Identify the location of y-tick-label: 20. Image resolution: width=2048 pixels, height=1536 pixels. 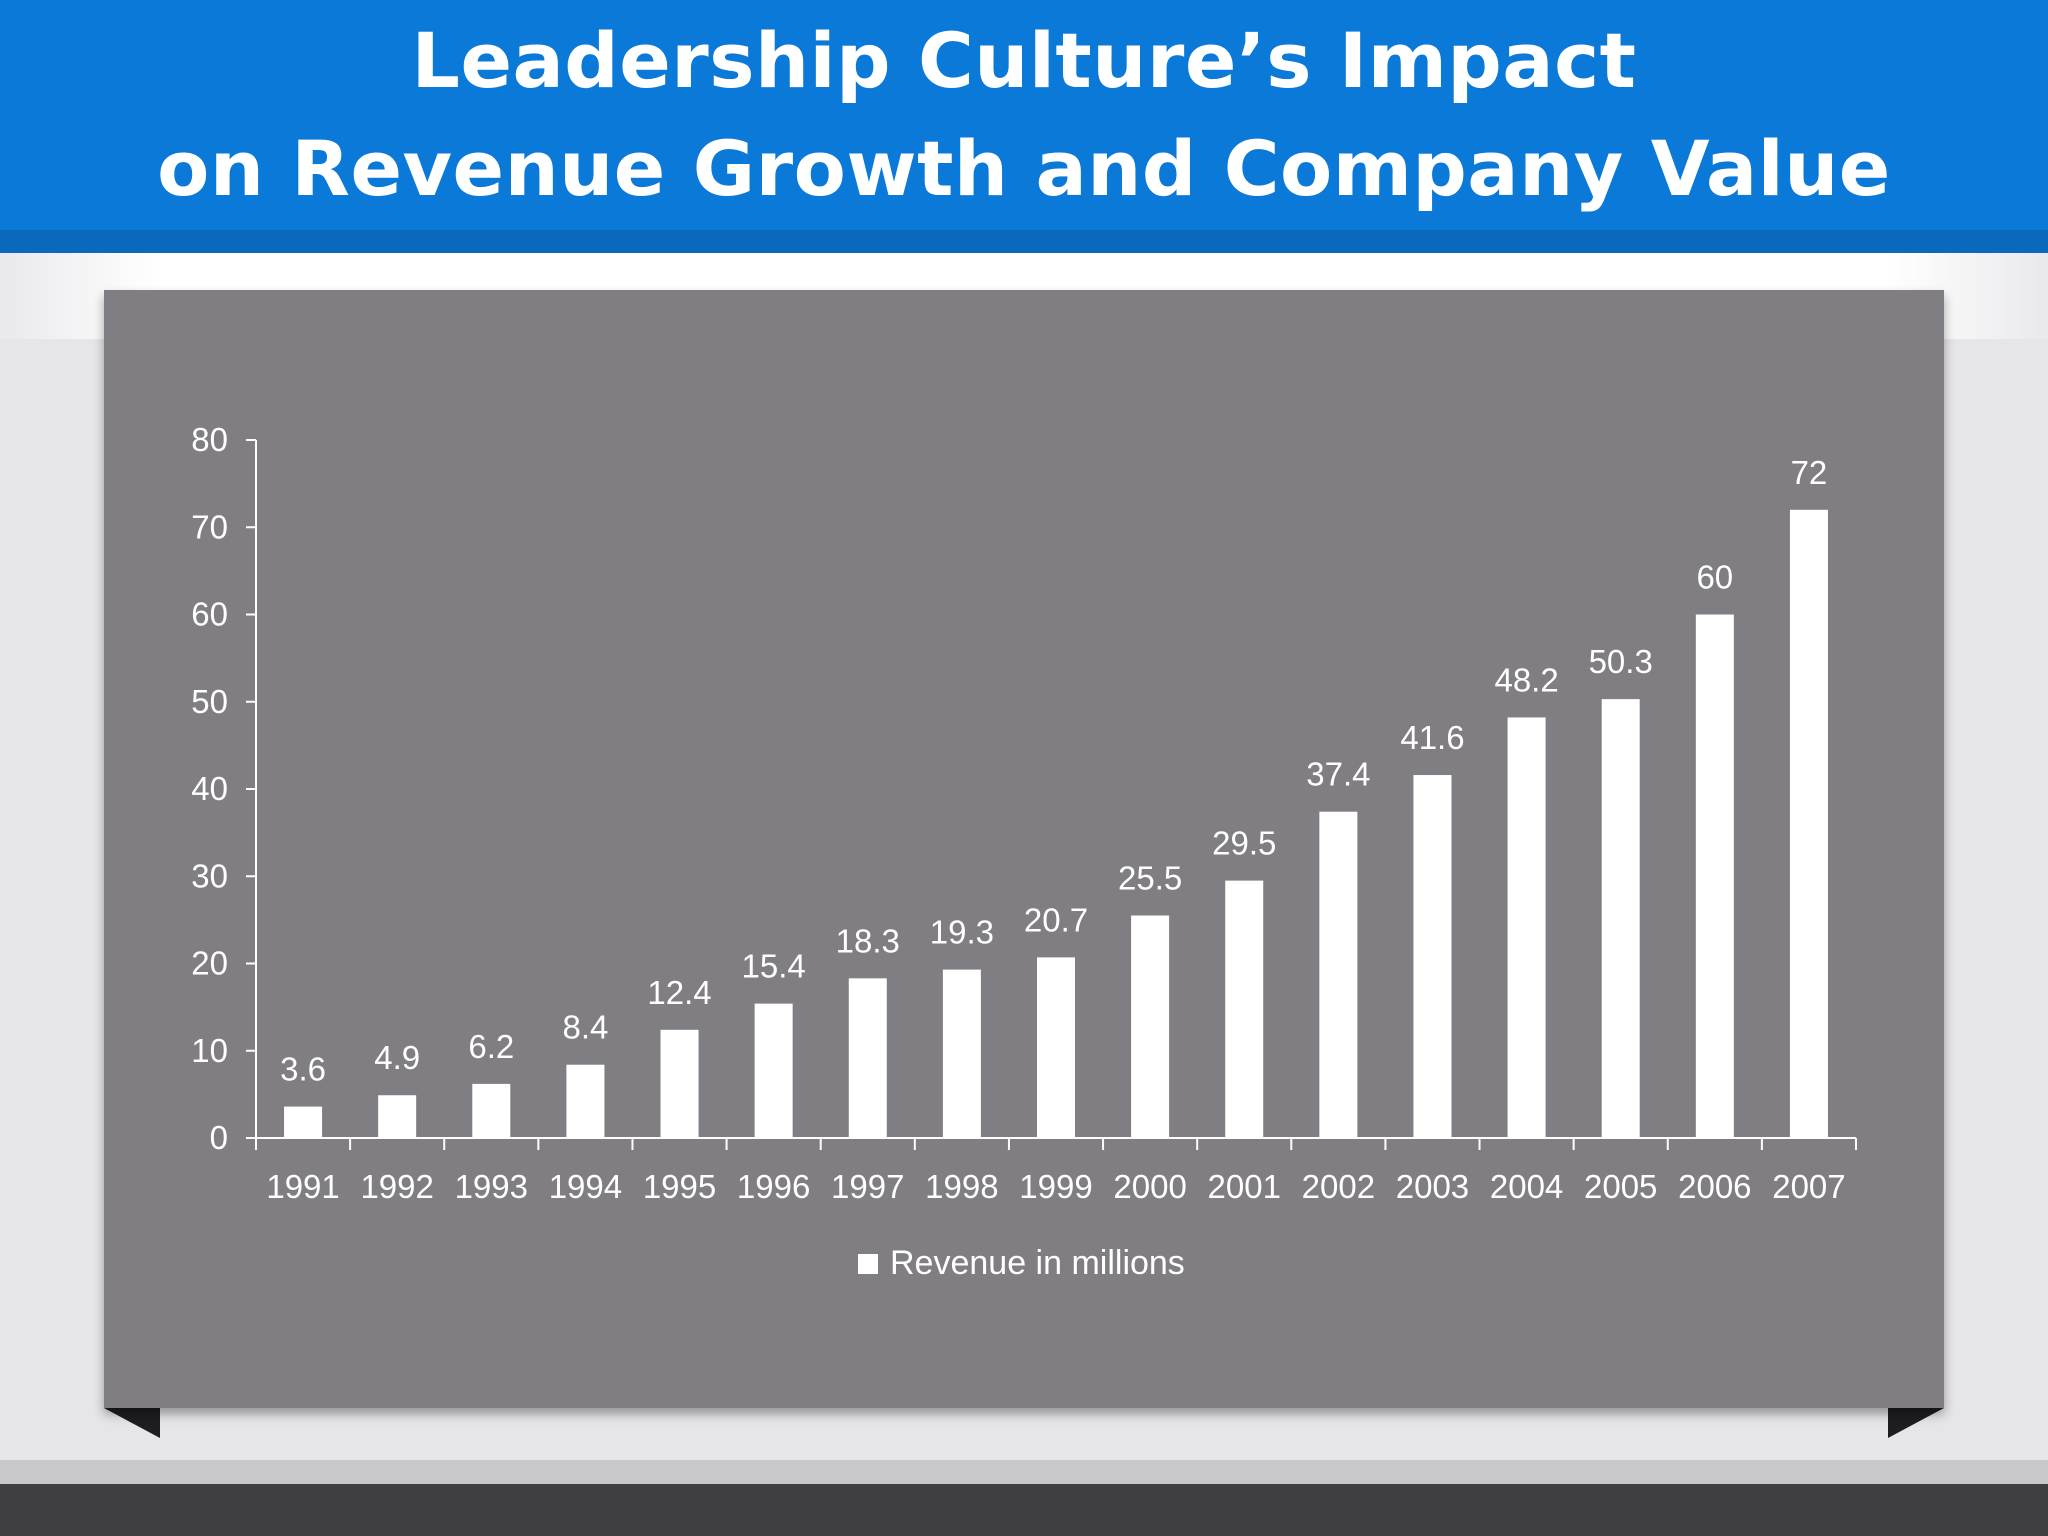
(209, 963).